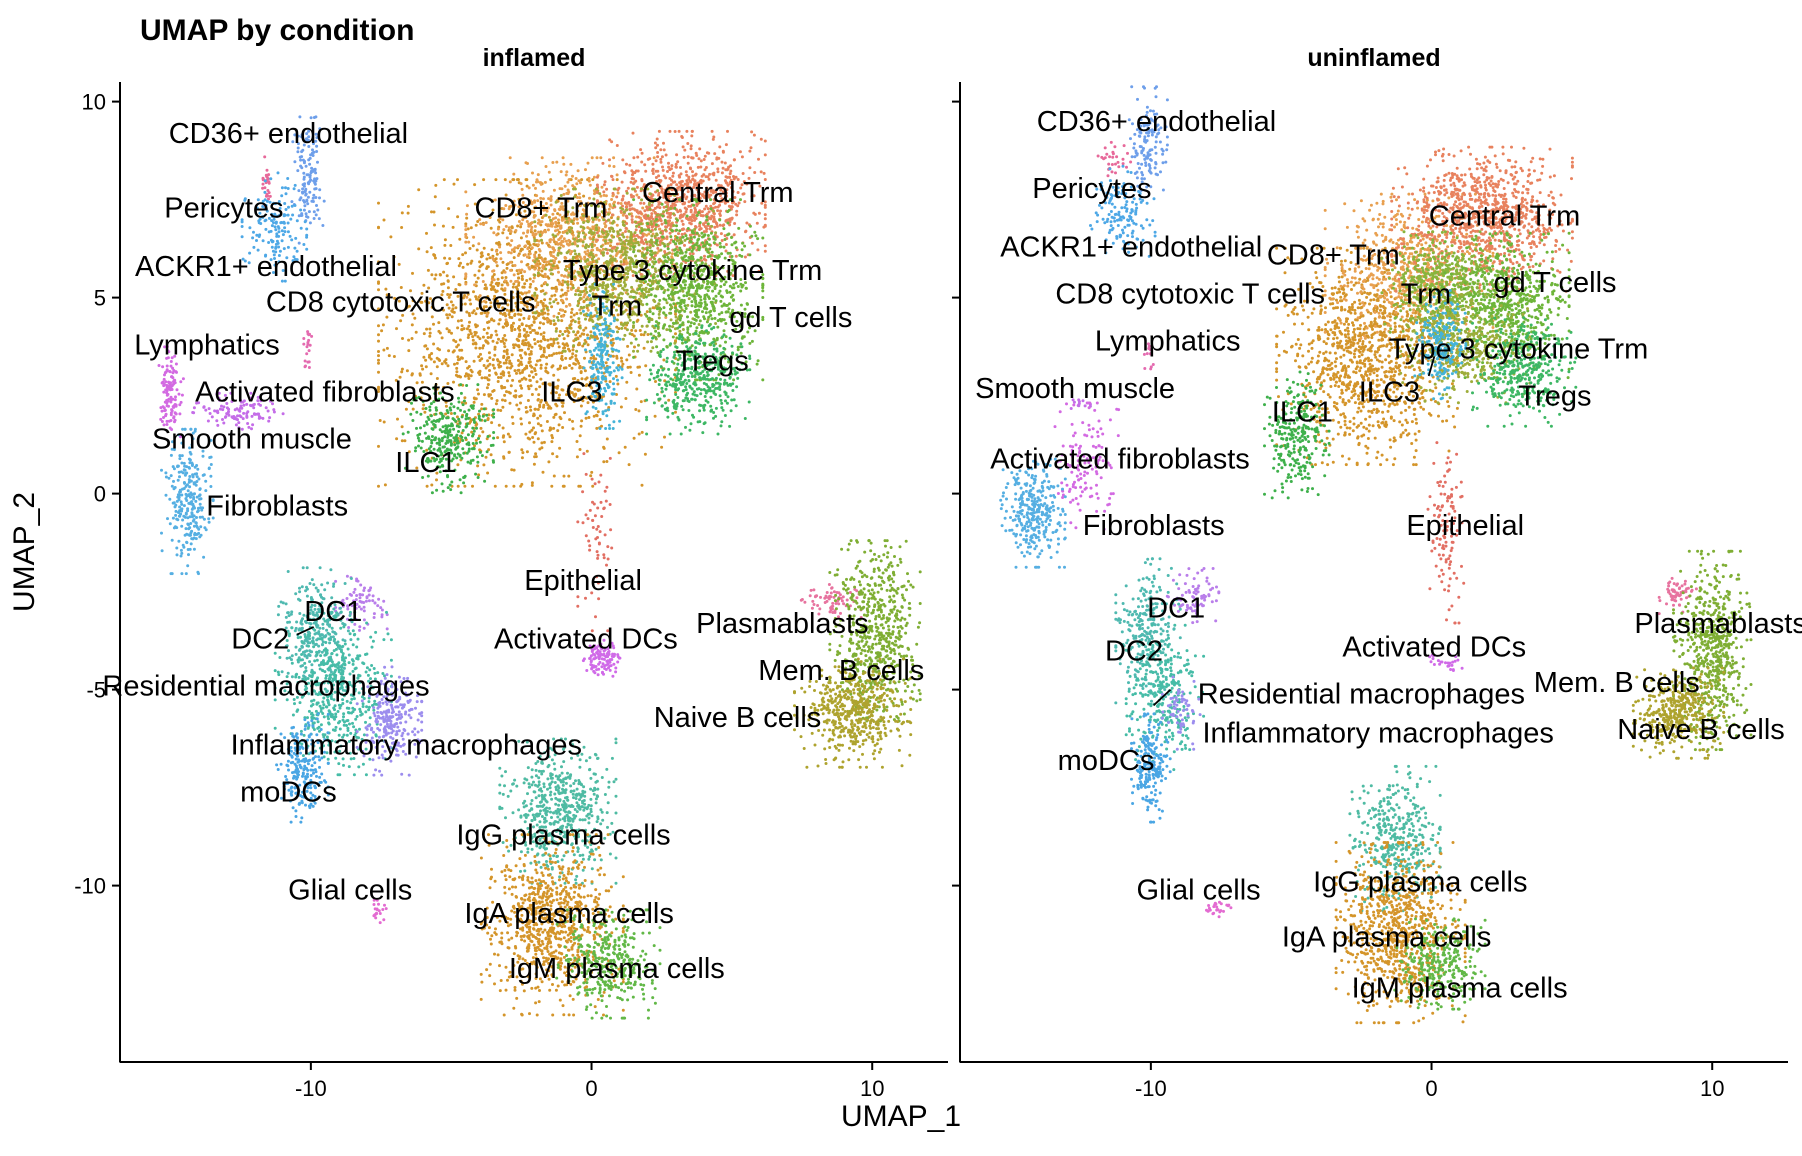  What do you see at coordinates (277, 31) in the screenshot?
I see `figure-title: UMAP by condition` at bounding box center [277, 31].